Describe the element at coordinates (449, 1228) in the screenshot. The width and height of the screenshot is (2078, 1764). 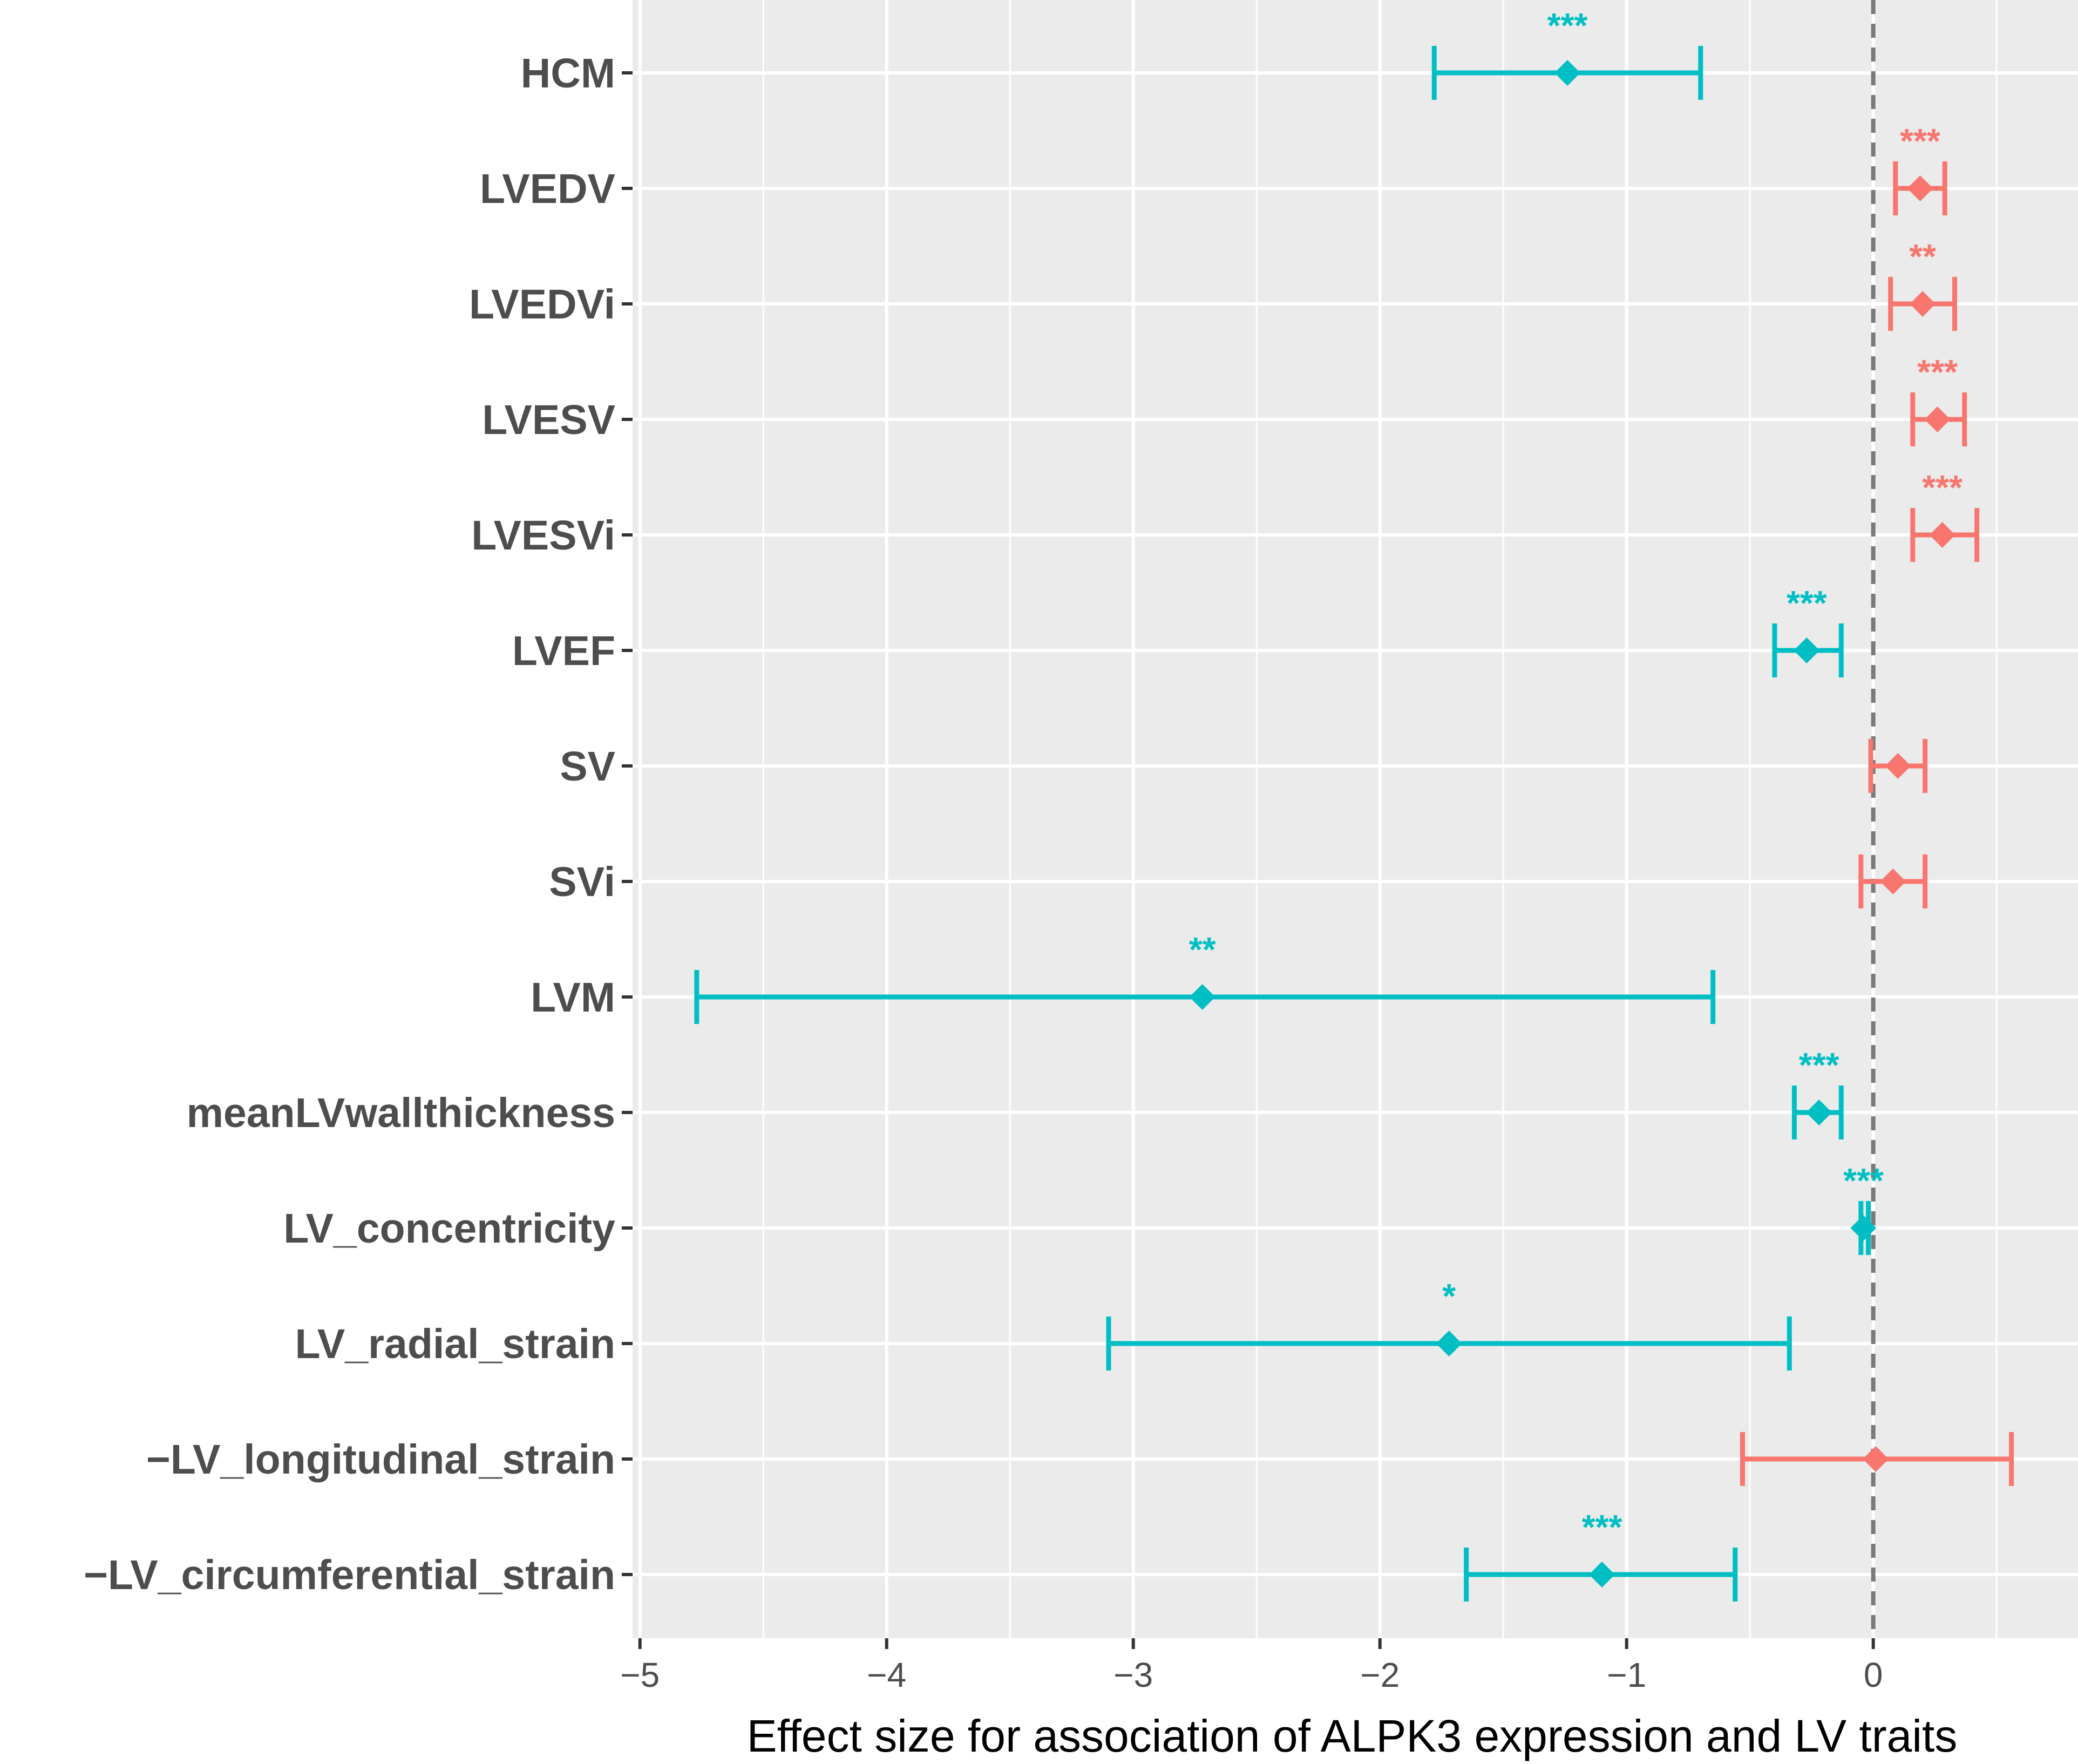
I see `y-axis-label: LV_concentricity` at that location.